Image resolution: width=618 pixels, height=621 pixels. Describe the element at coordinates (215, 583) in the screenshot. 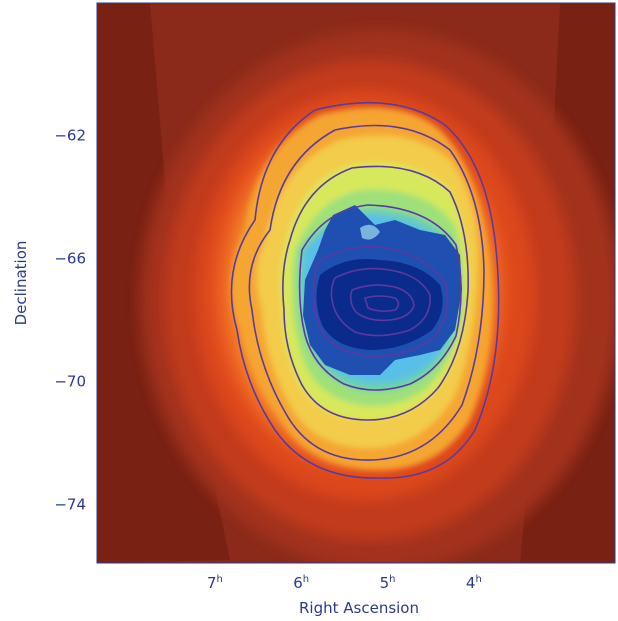

I see `x-tick-label: 7h` at that location.